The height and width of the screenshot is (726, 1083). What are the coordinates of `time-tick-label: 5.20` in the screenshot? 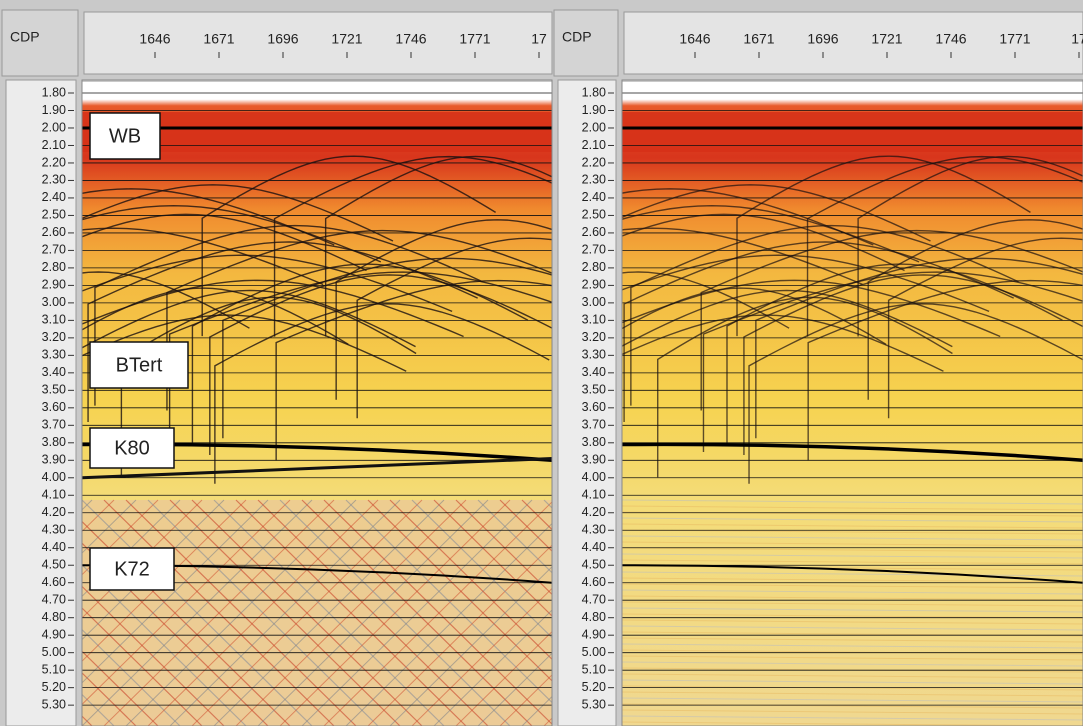 It's located at (54, 687).